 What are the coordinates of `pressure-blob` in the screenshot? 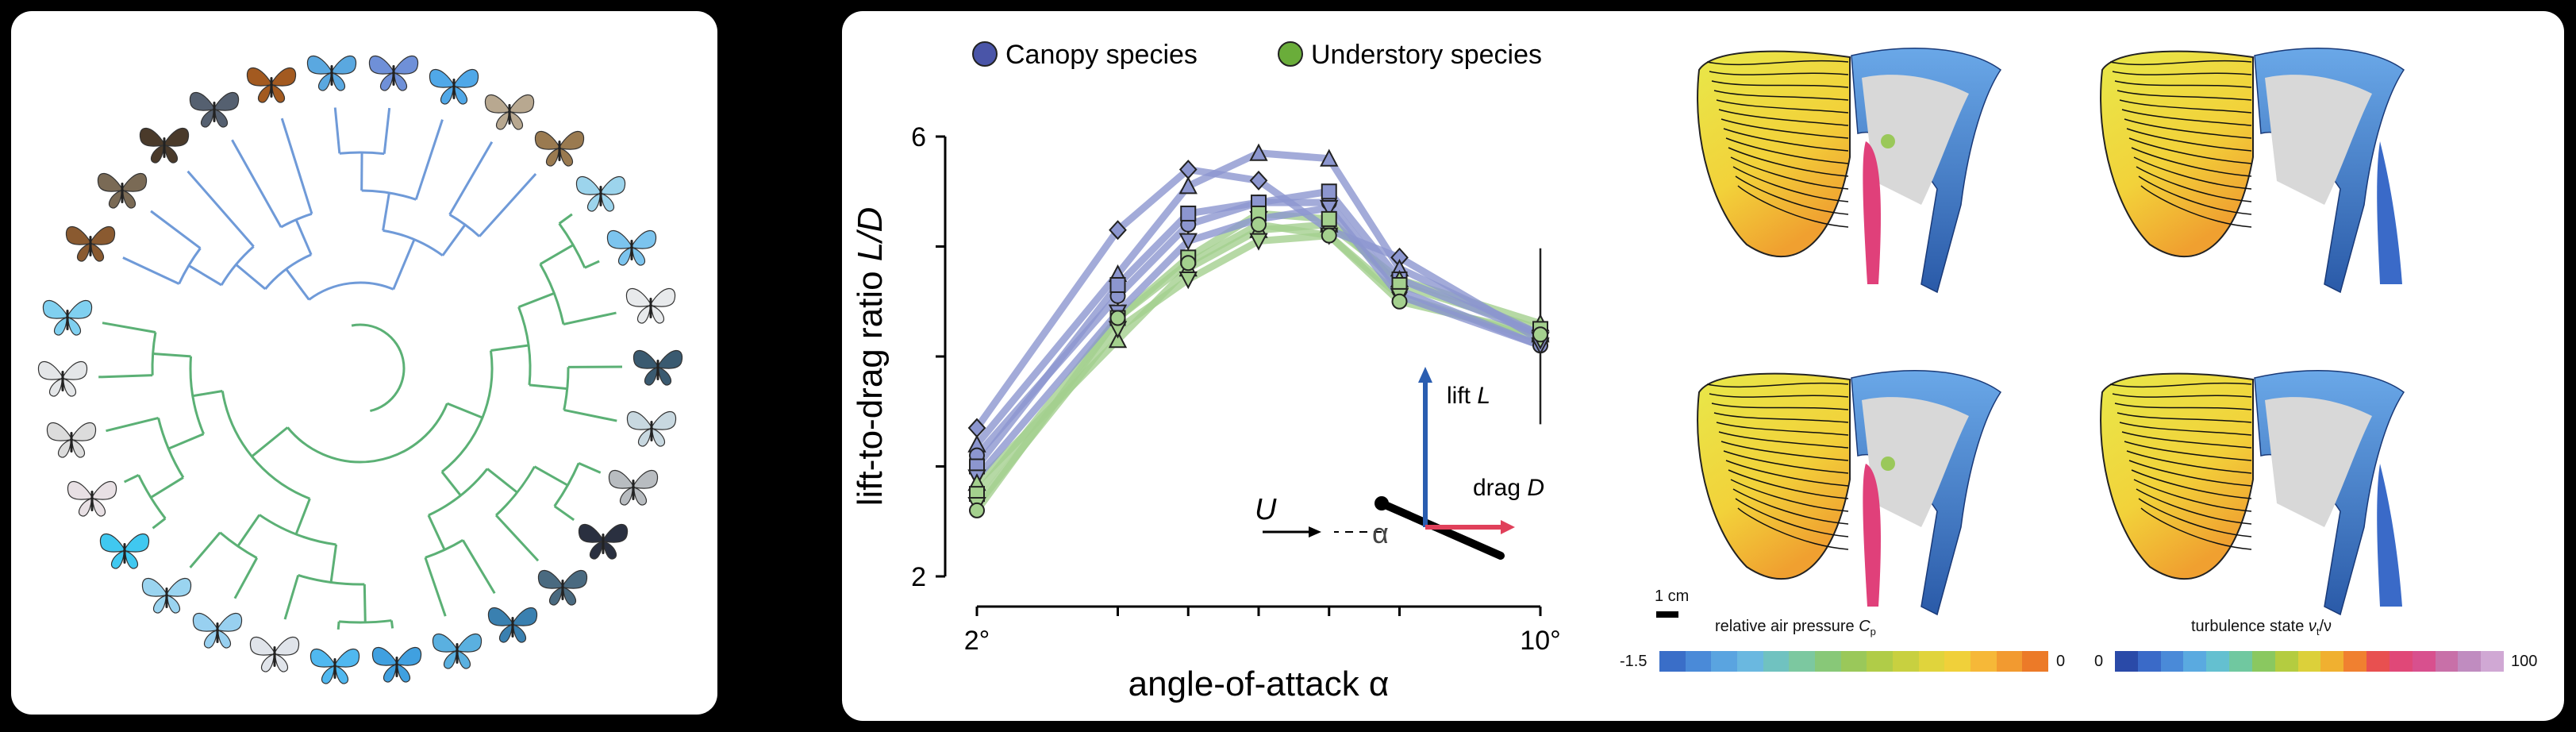 It's located at (1888, 141).